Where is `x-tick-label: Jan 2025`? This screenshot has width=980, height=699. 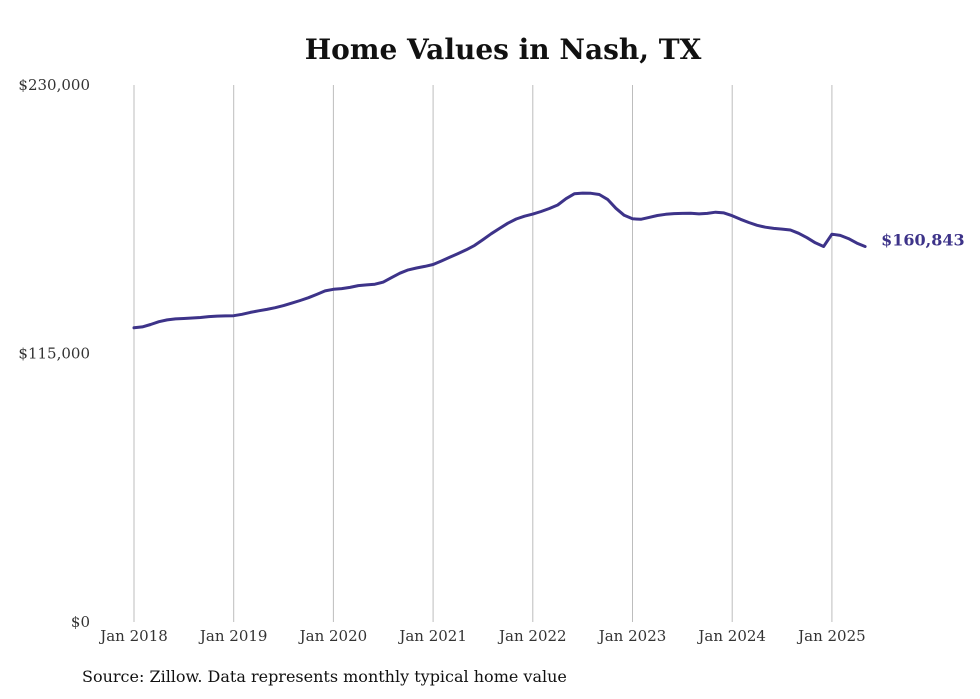 x-tick-label: Jan 2025 is located at coordinates (831, 636).